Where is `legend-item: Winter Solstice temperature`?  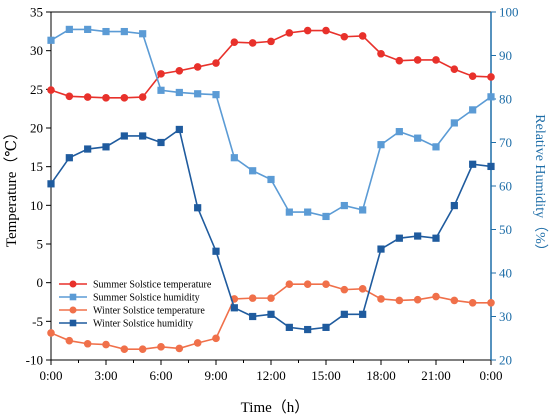
legend-item: Winter Solstice temperature is located at coordinates (132, 311).